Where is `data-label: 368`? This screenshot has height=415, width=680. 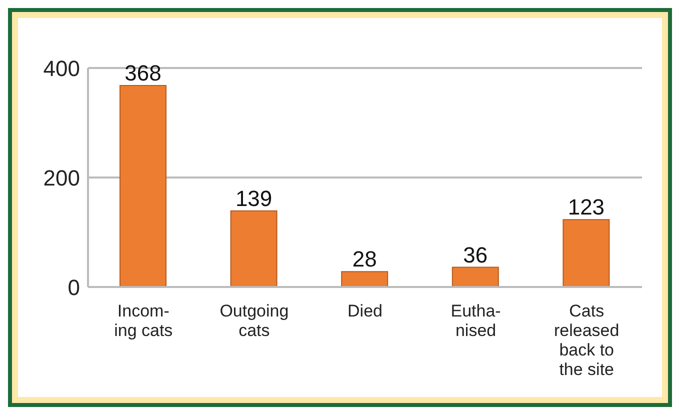 data-label: 368 is located at coordinates (143, 73).